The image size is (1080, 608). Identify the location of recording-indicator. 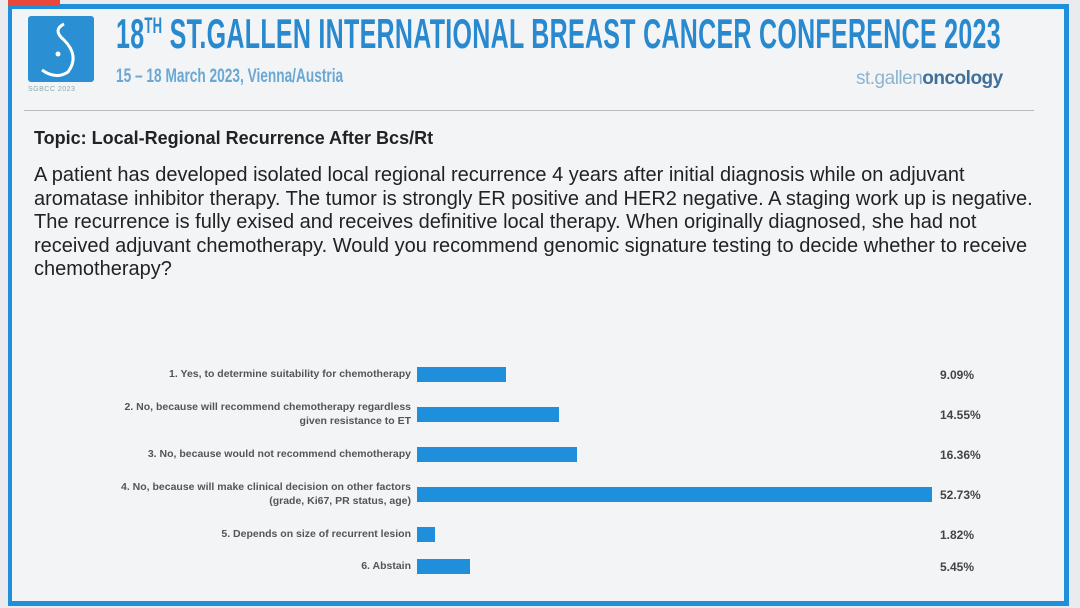
(34, 3).